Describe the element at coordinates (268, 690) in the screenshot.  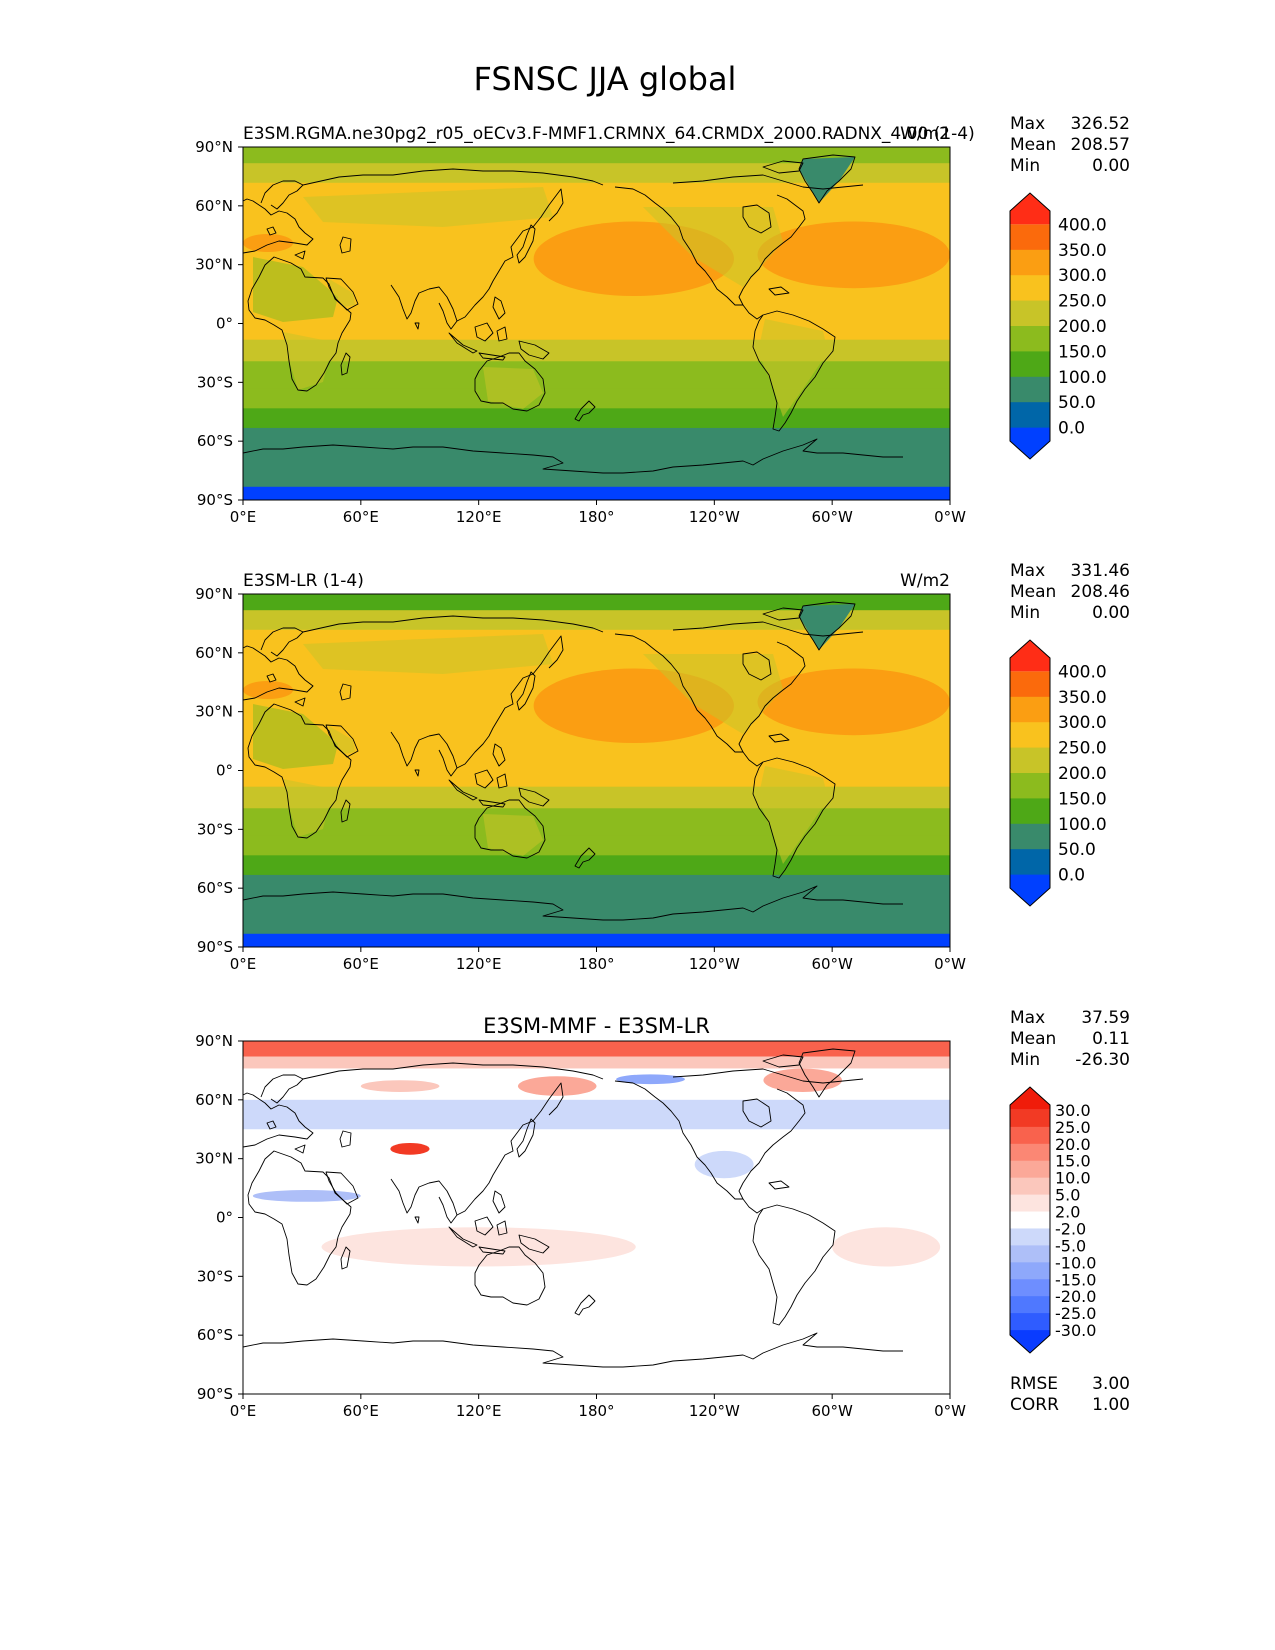
I see `mediterranean-maximum` at that location.